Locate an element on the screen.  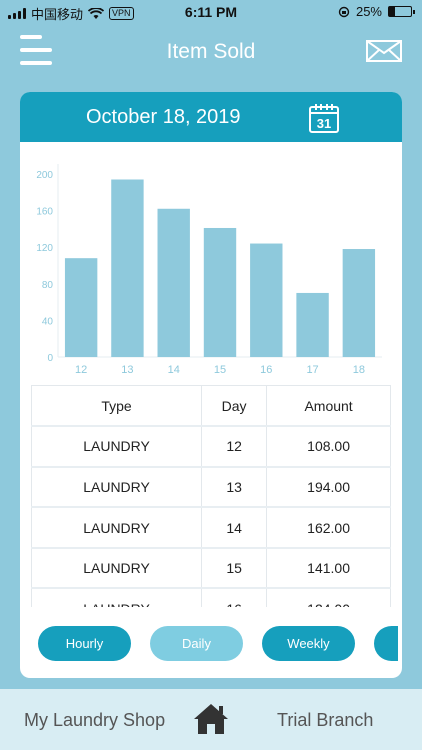
status-right: 25% is located at coordinates (376, 11).